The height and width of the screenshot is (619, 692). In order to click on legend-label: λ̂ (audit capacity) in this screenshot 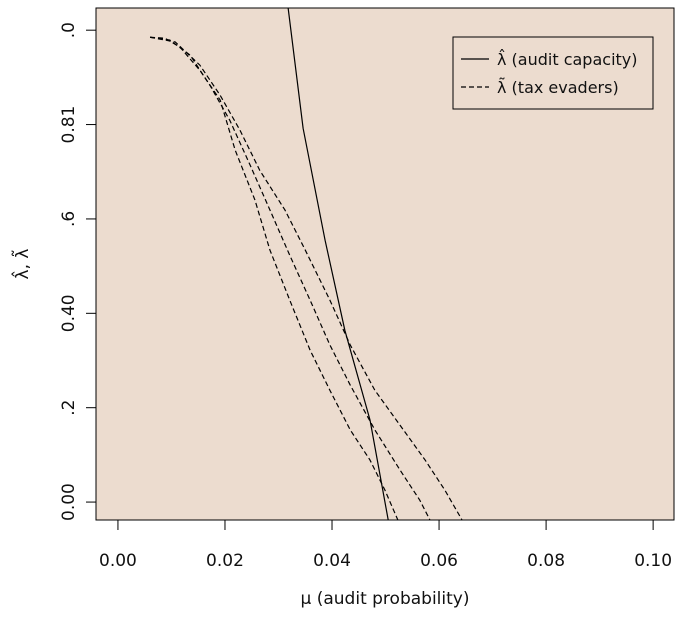, I will do `click(567, 59)`.